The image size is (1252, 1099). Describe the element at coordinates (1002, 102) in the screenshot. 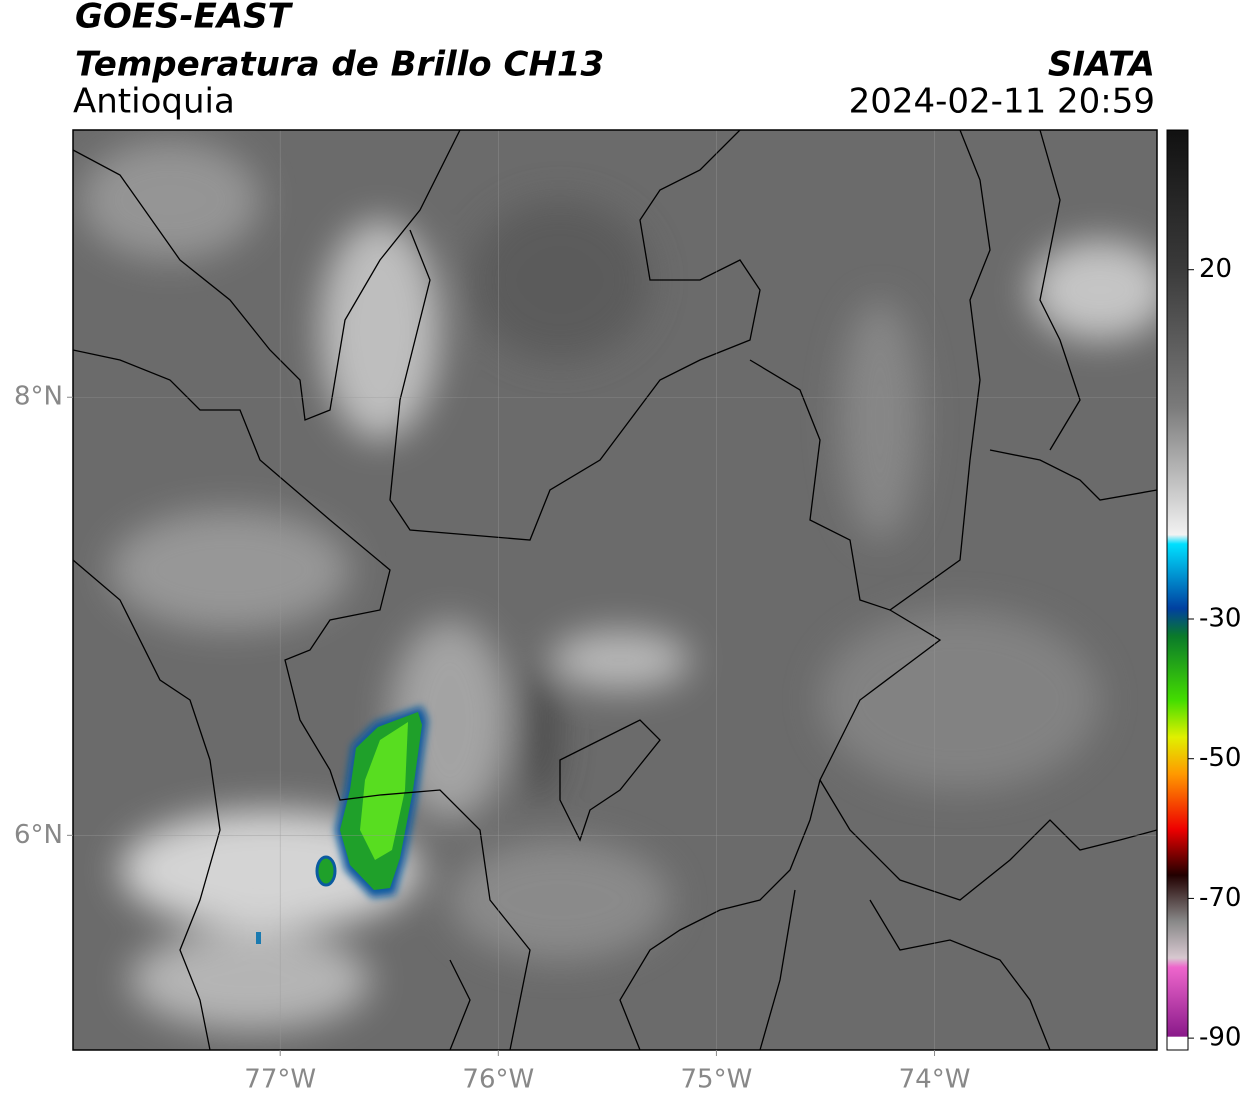

I see `datetime: 2024-02-11 20:59` at that location.